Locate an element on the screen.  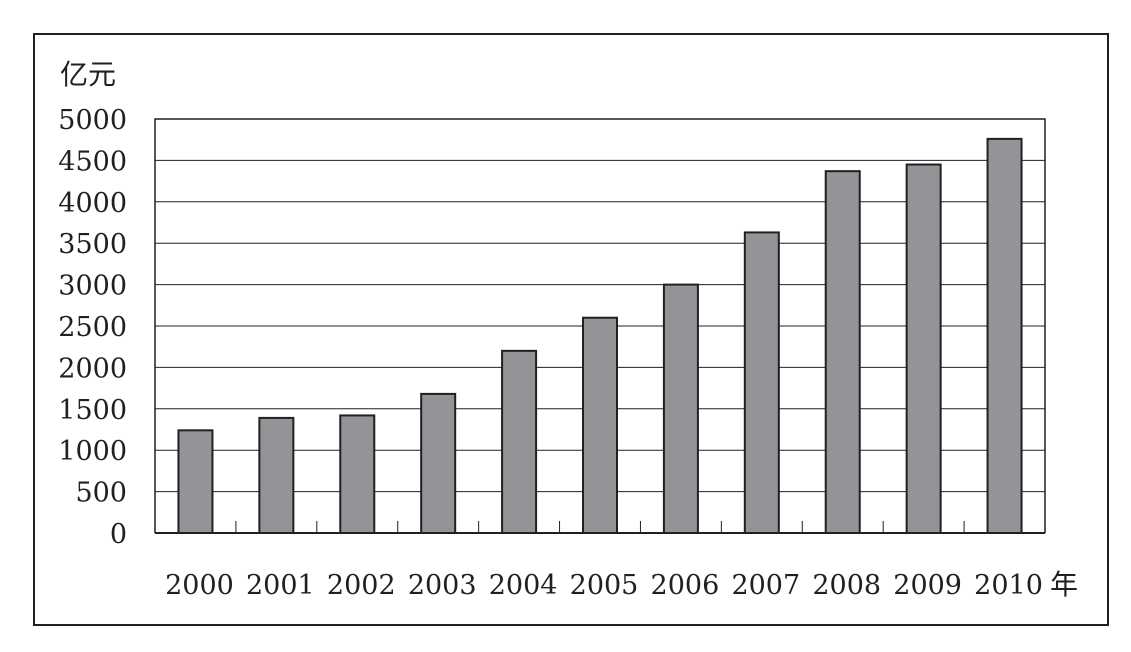
bar-2010 is located at coordinates (1004, 335).